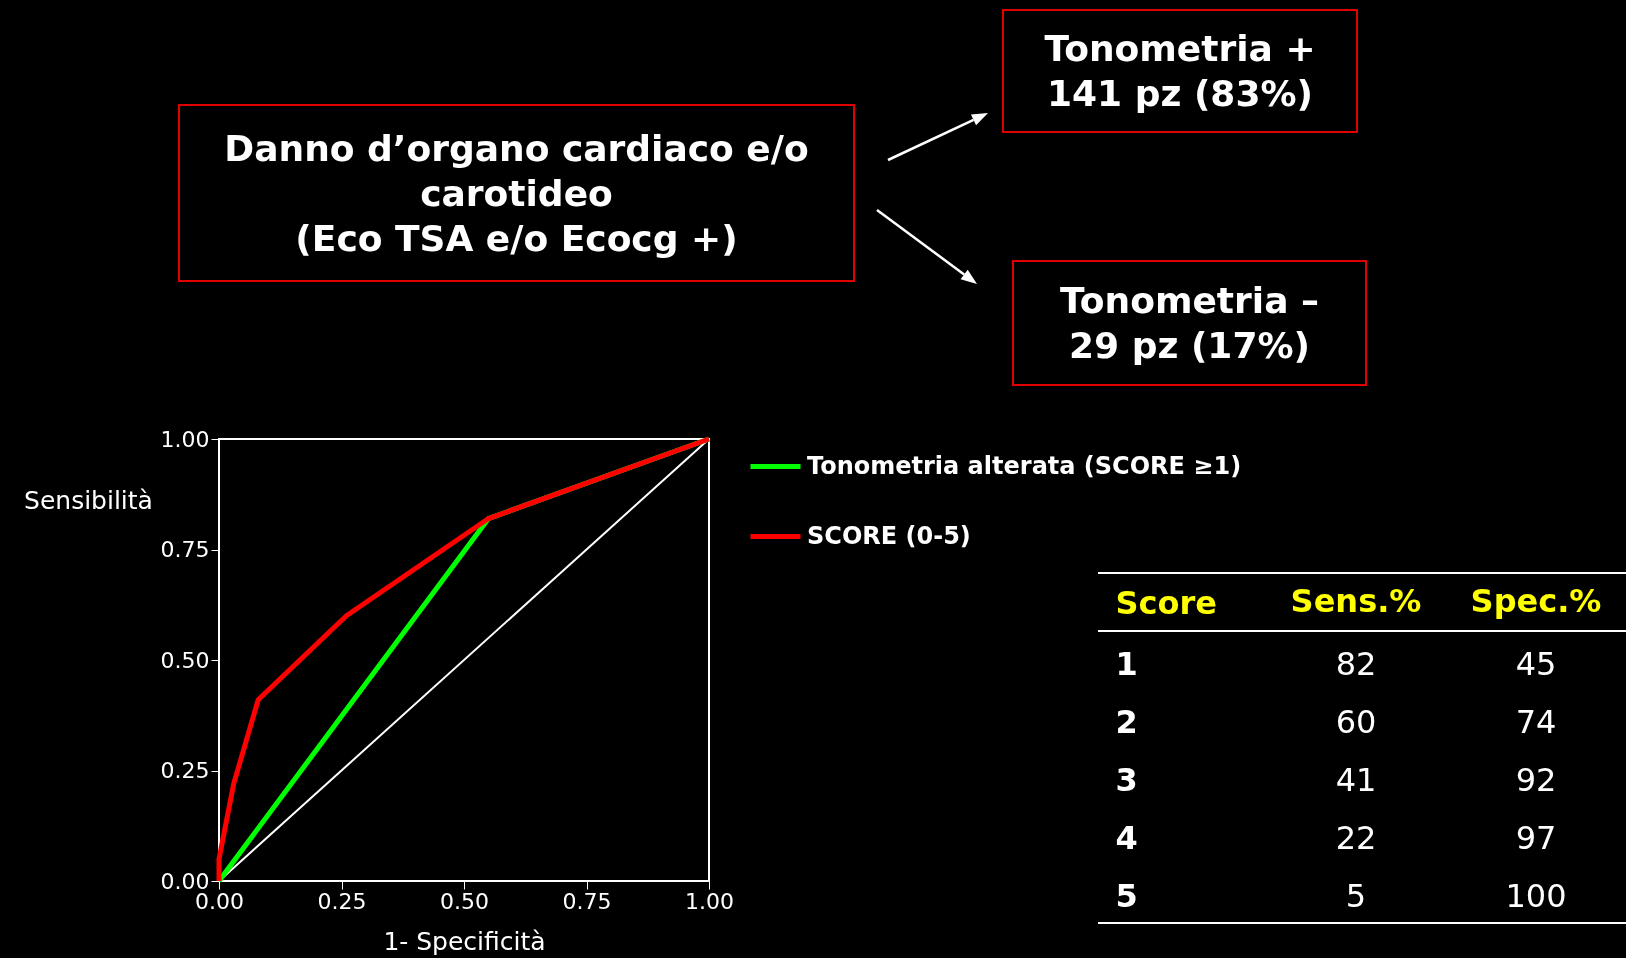 The height and width of the screenshot is (958, 1626). I want to click on data-label: 100, so click(1536, 896).